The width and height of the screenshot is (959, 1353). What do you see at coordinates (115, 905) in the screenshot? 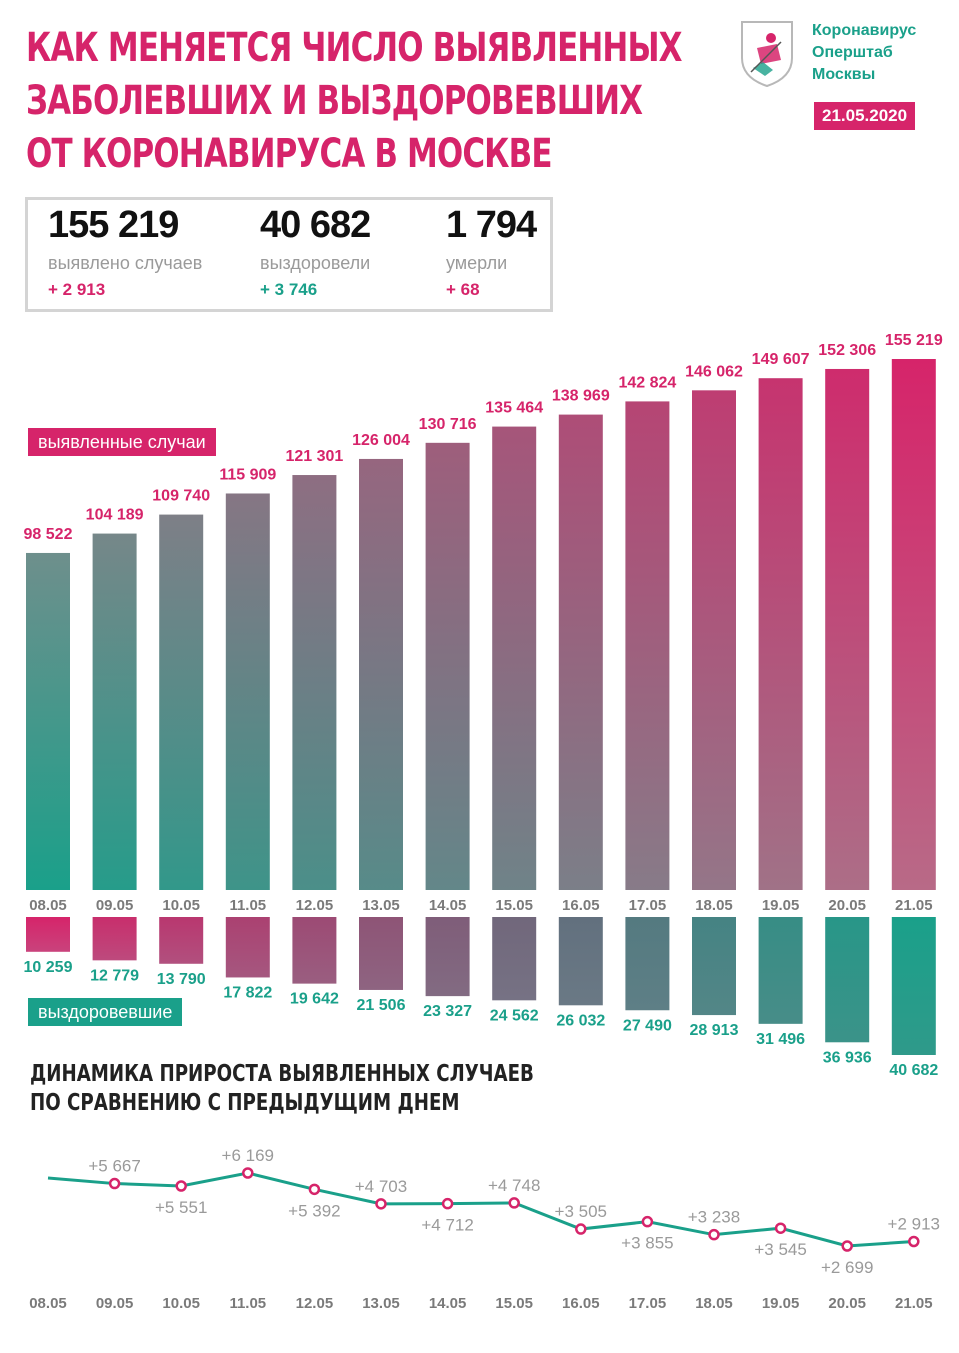
I see `bar-category-label: 09.05` at bounding box center [115, 905].